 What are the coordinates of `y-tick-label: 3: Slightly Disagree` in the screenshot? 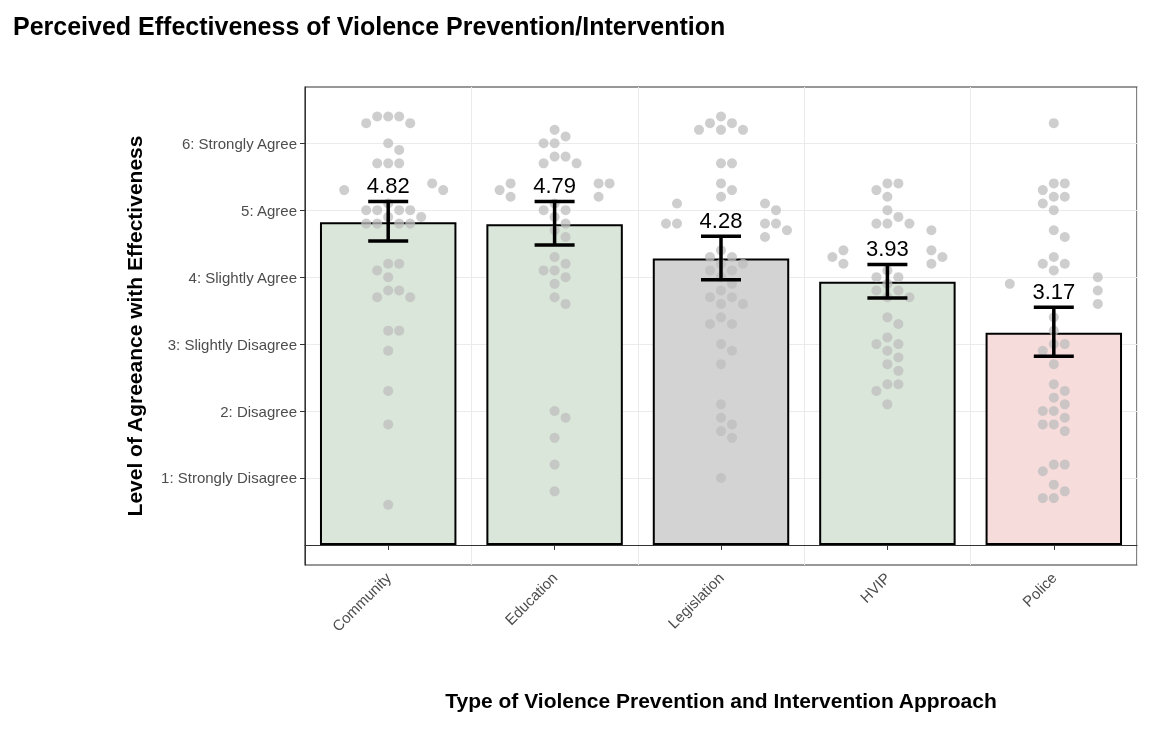 It's located at (232, 344).